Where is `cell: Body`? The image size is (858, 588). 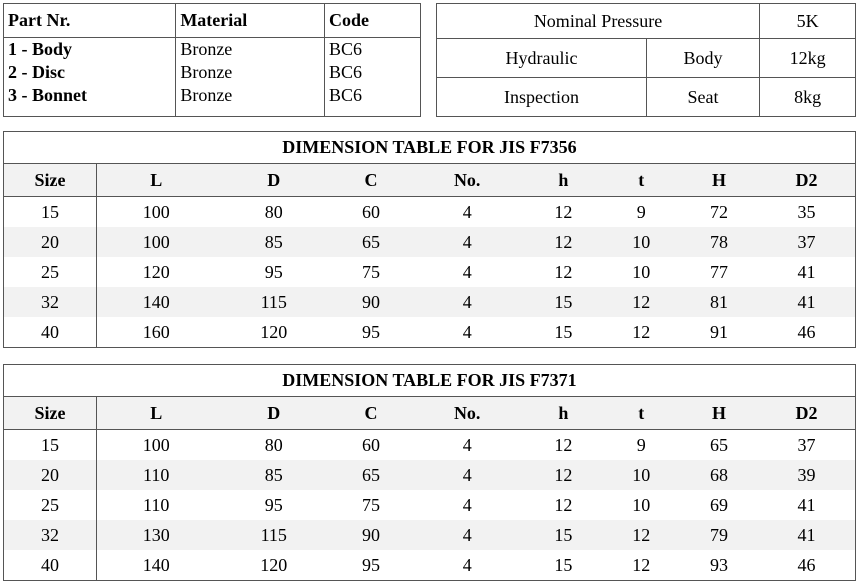
cell: Body is located at coordinates (703, 58).